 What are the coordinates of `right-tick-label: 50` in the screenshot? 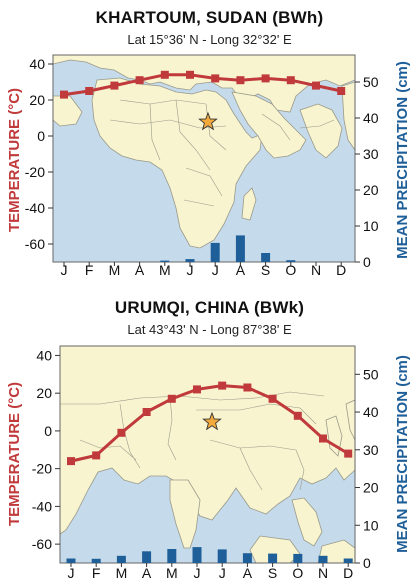 It's located at (371, 82).